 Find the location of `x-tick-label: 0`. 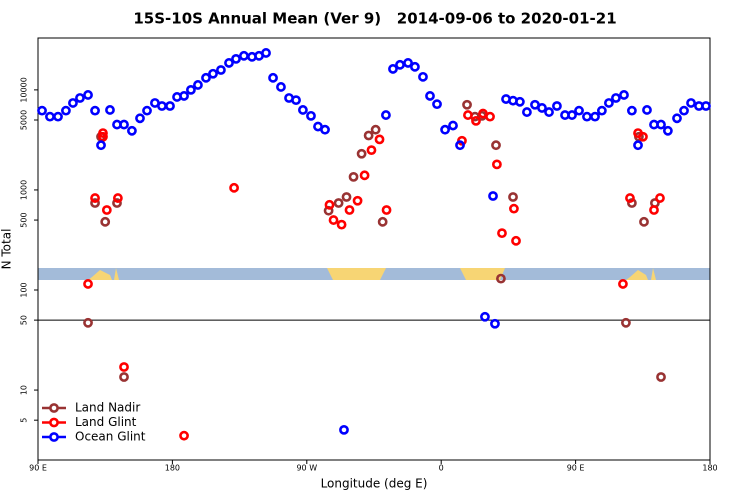

x-tick-label: 0 is located at coordinates (441, 468).